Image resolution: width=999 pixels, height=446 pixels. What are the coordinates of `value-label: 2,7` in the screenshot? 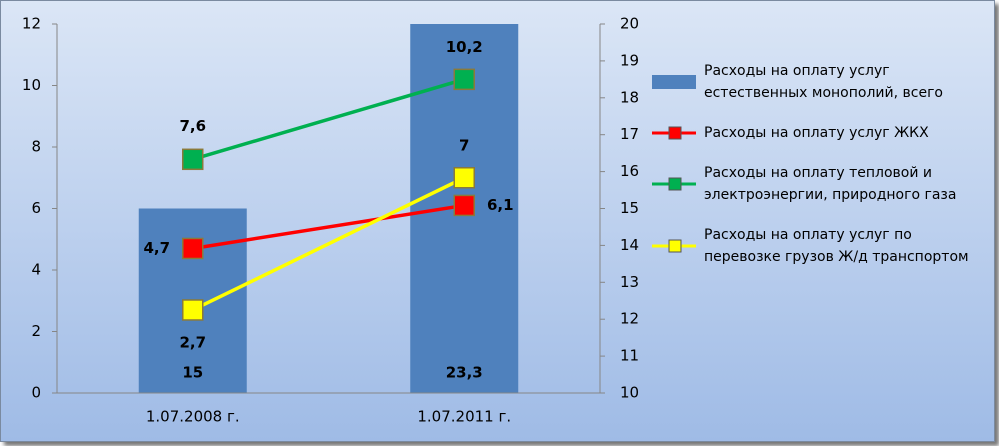 It's located at (192, 342).